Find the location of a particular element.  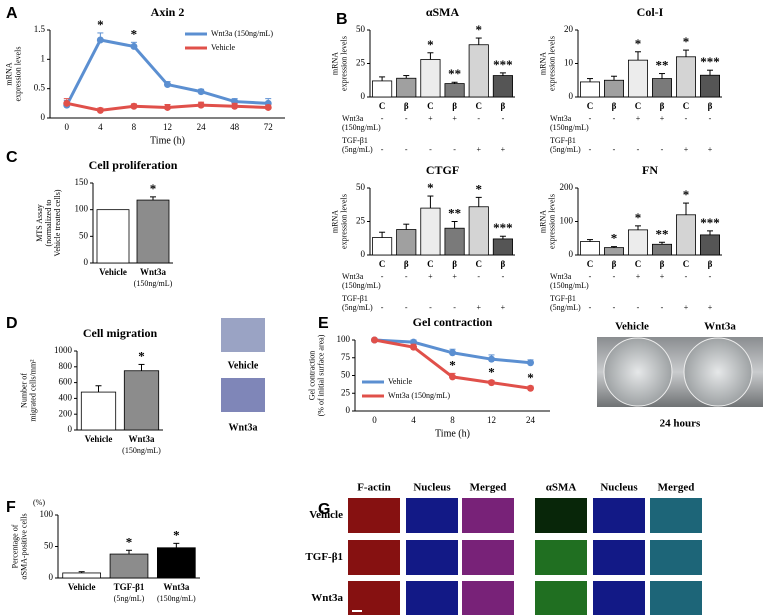

y-axis-label-line: Gel contraction is located at coordinates (311, 376).